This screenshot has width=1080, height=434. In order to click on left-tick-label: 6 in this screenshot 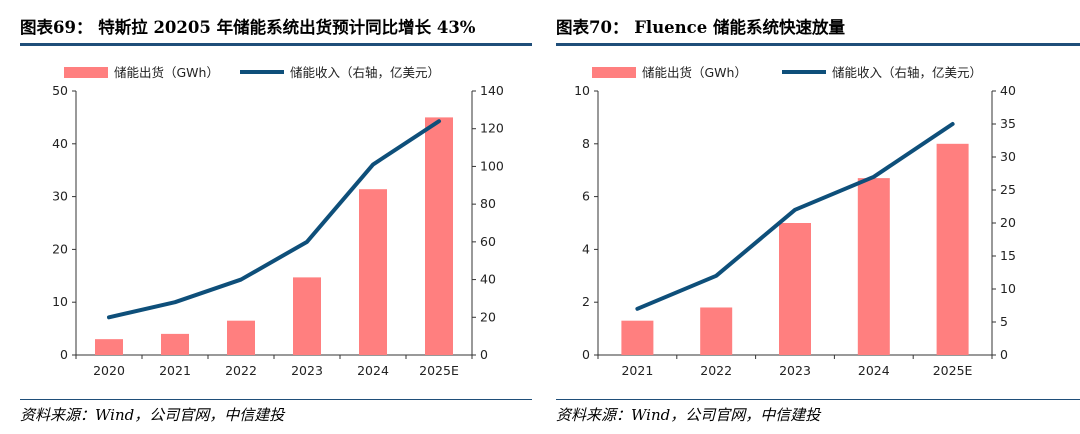, I will do `click(586, 196)`.